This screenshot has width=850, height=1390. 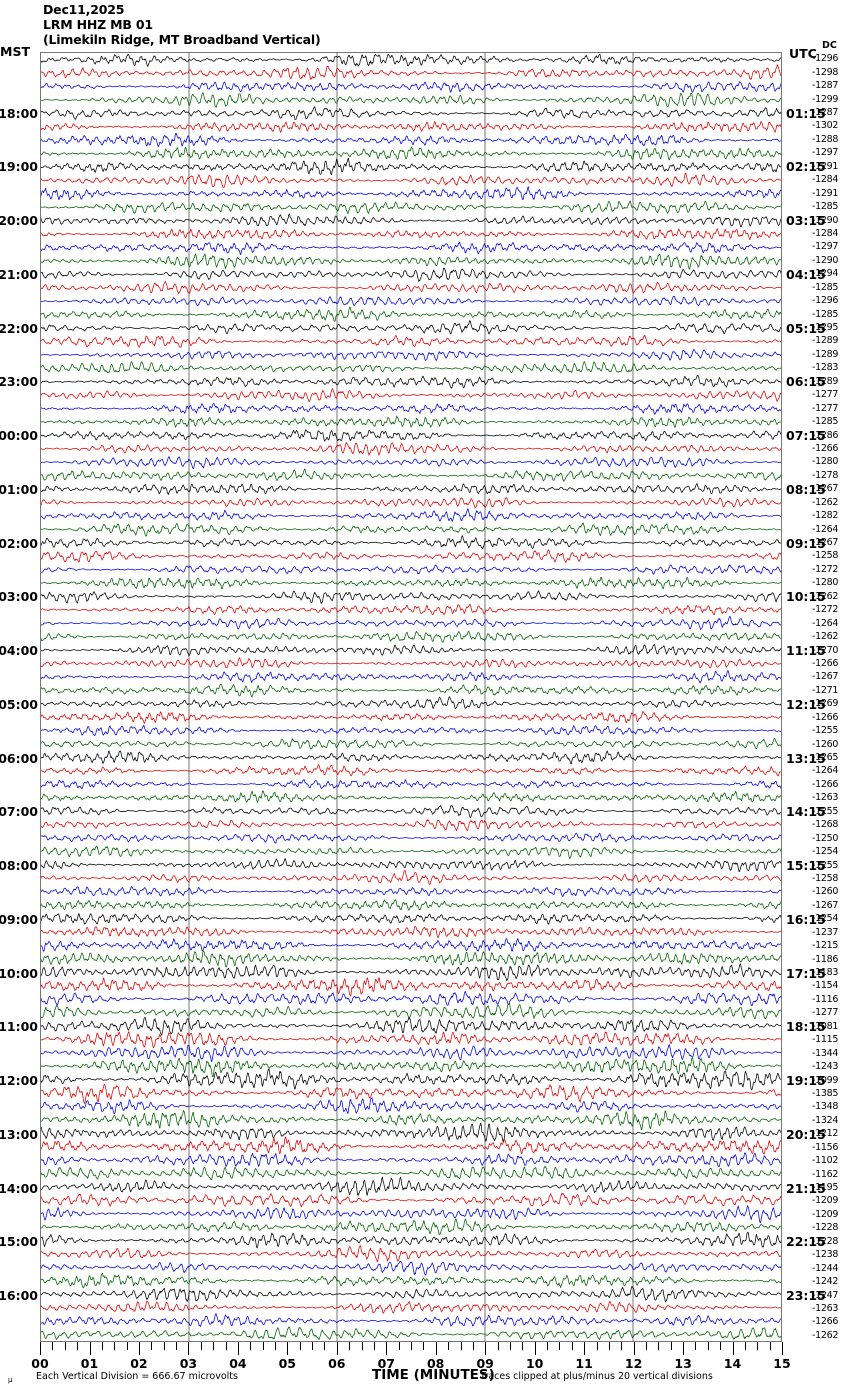 What do you see at coordinates (40, 1363) in the screenshot?
I see `x-tick-label: 00` at bounding box center [40, 1363].